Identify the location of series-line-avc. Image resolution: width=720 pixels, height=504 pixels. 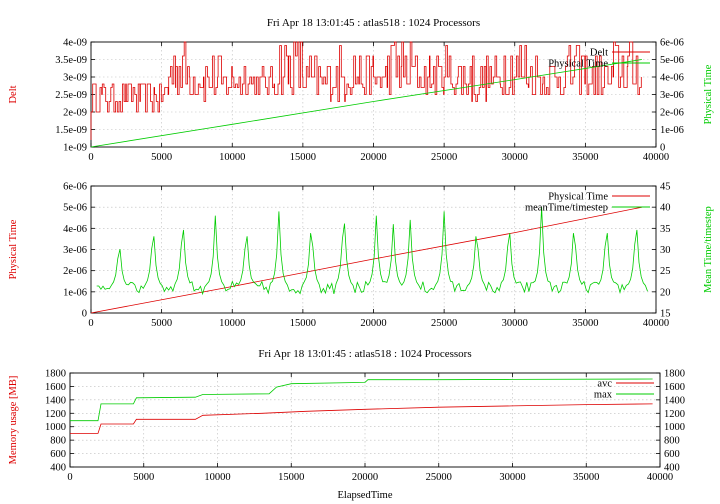
(361, 418).